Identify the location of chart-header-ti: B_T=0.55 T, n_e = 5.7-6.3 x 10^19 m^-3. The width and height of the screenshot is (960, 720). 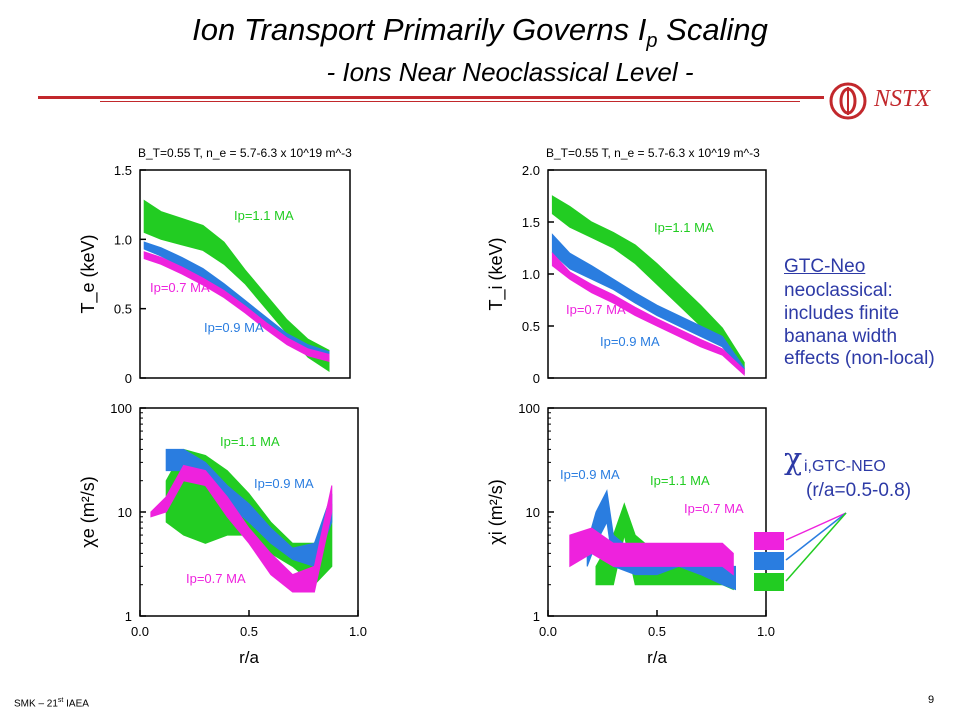
(653, 153).